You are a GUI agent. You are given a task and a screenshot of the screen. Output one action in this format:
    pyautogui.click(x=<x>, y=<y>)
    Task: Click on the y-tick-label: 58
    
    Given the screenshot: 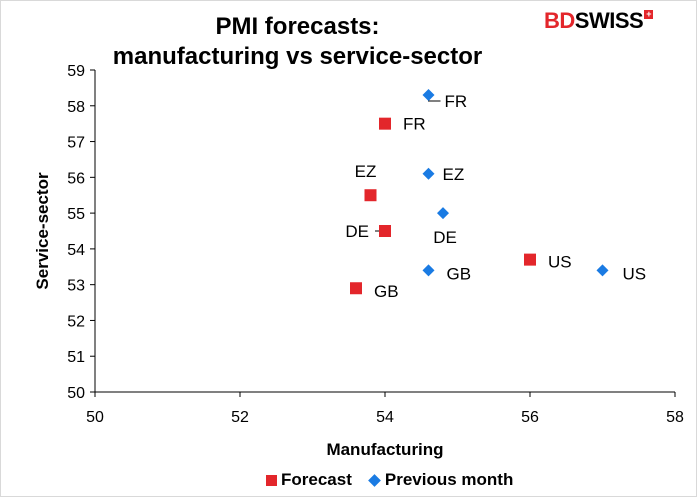 What is the action you would take?
    pyautogui.click(x=76, y=107)
    